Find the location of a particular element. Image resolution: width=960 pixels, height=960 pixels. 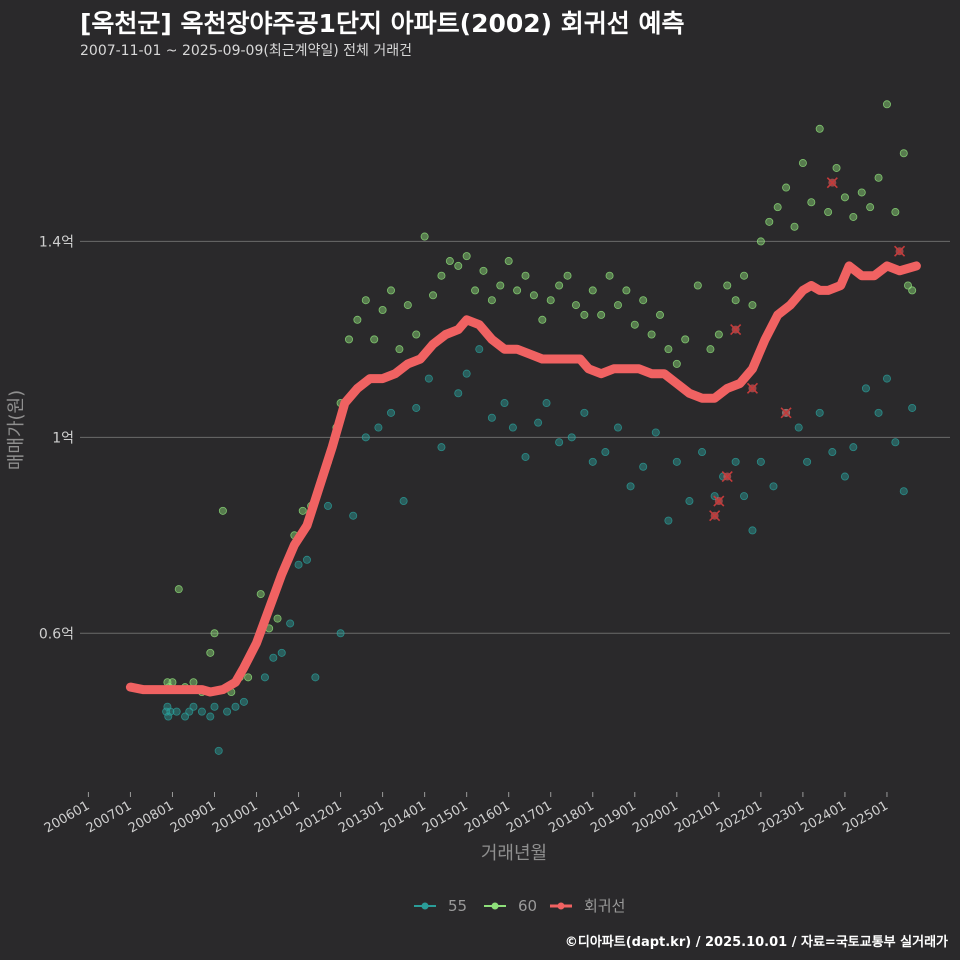

y-tick-label: 1억 is located at coordinates (63, 438).